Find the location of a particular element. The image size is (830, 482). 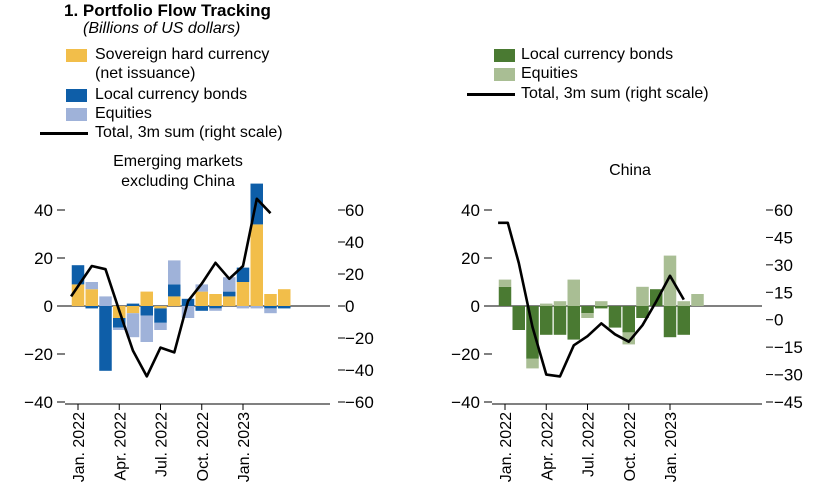

panel-title-em: Emerging markets excluding China is located at coordinates (178, 172).